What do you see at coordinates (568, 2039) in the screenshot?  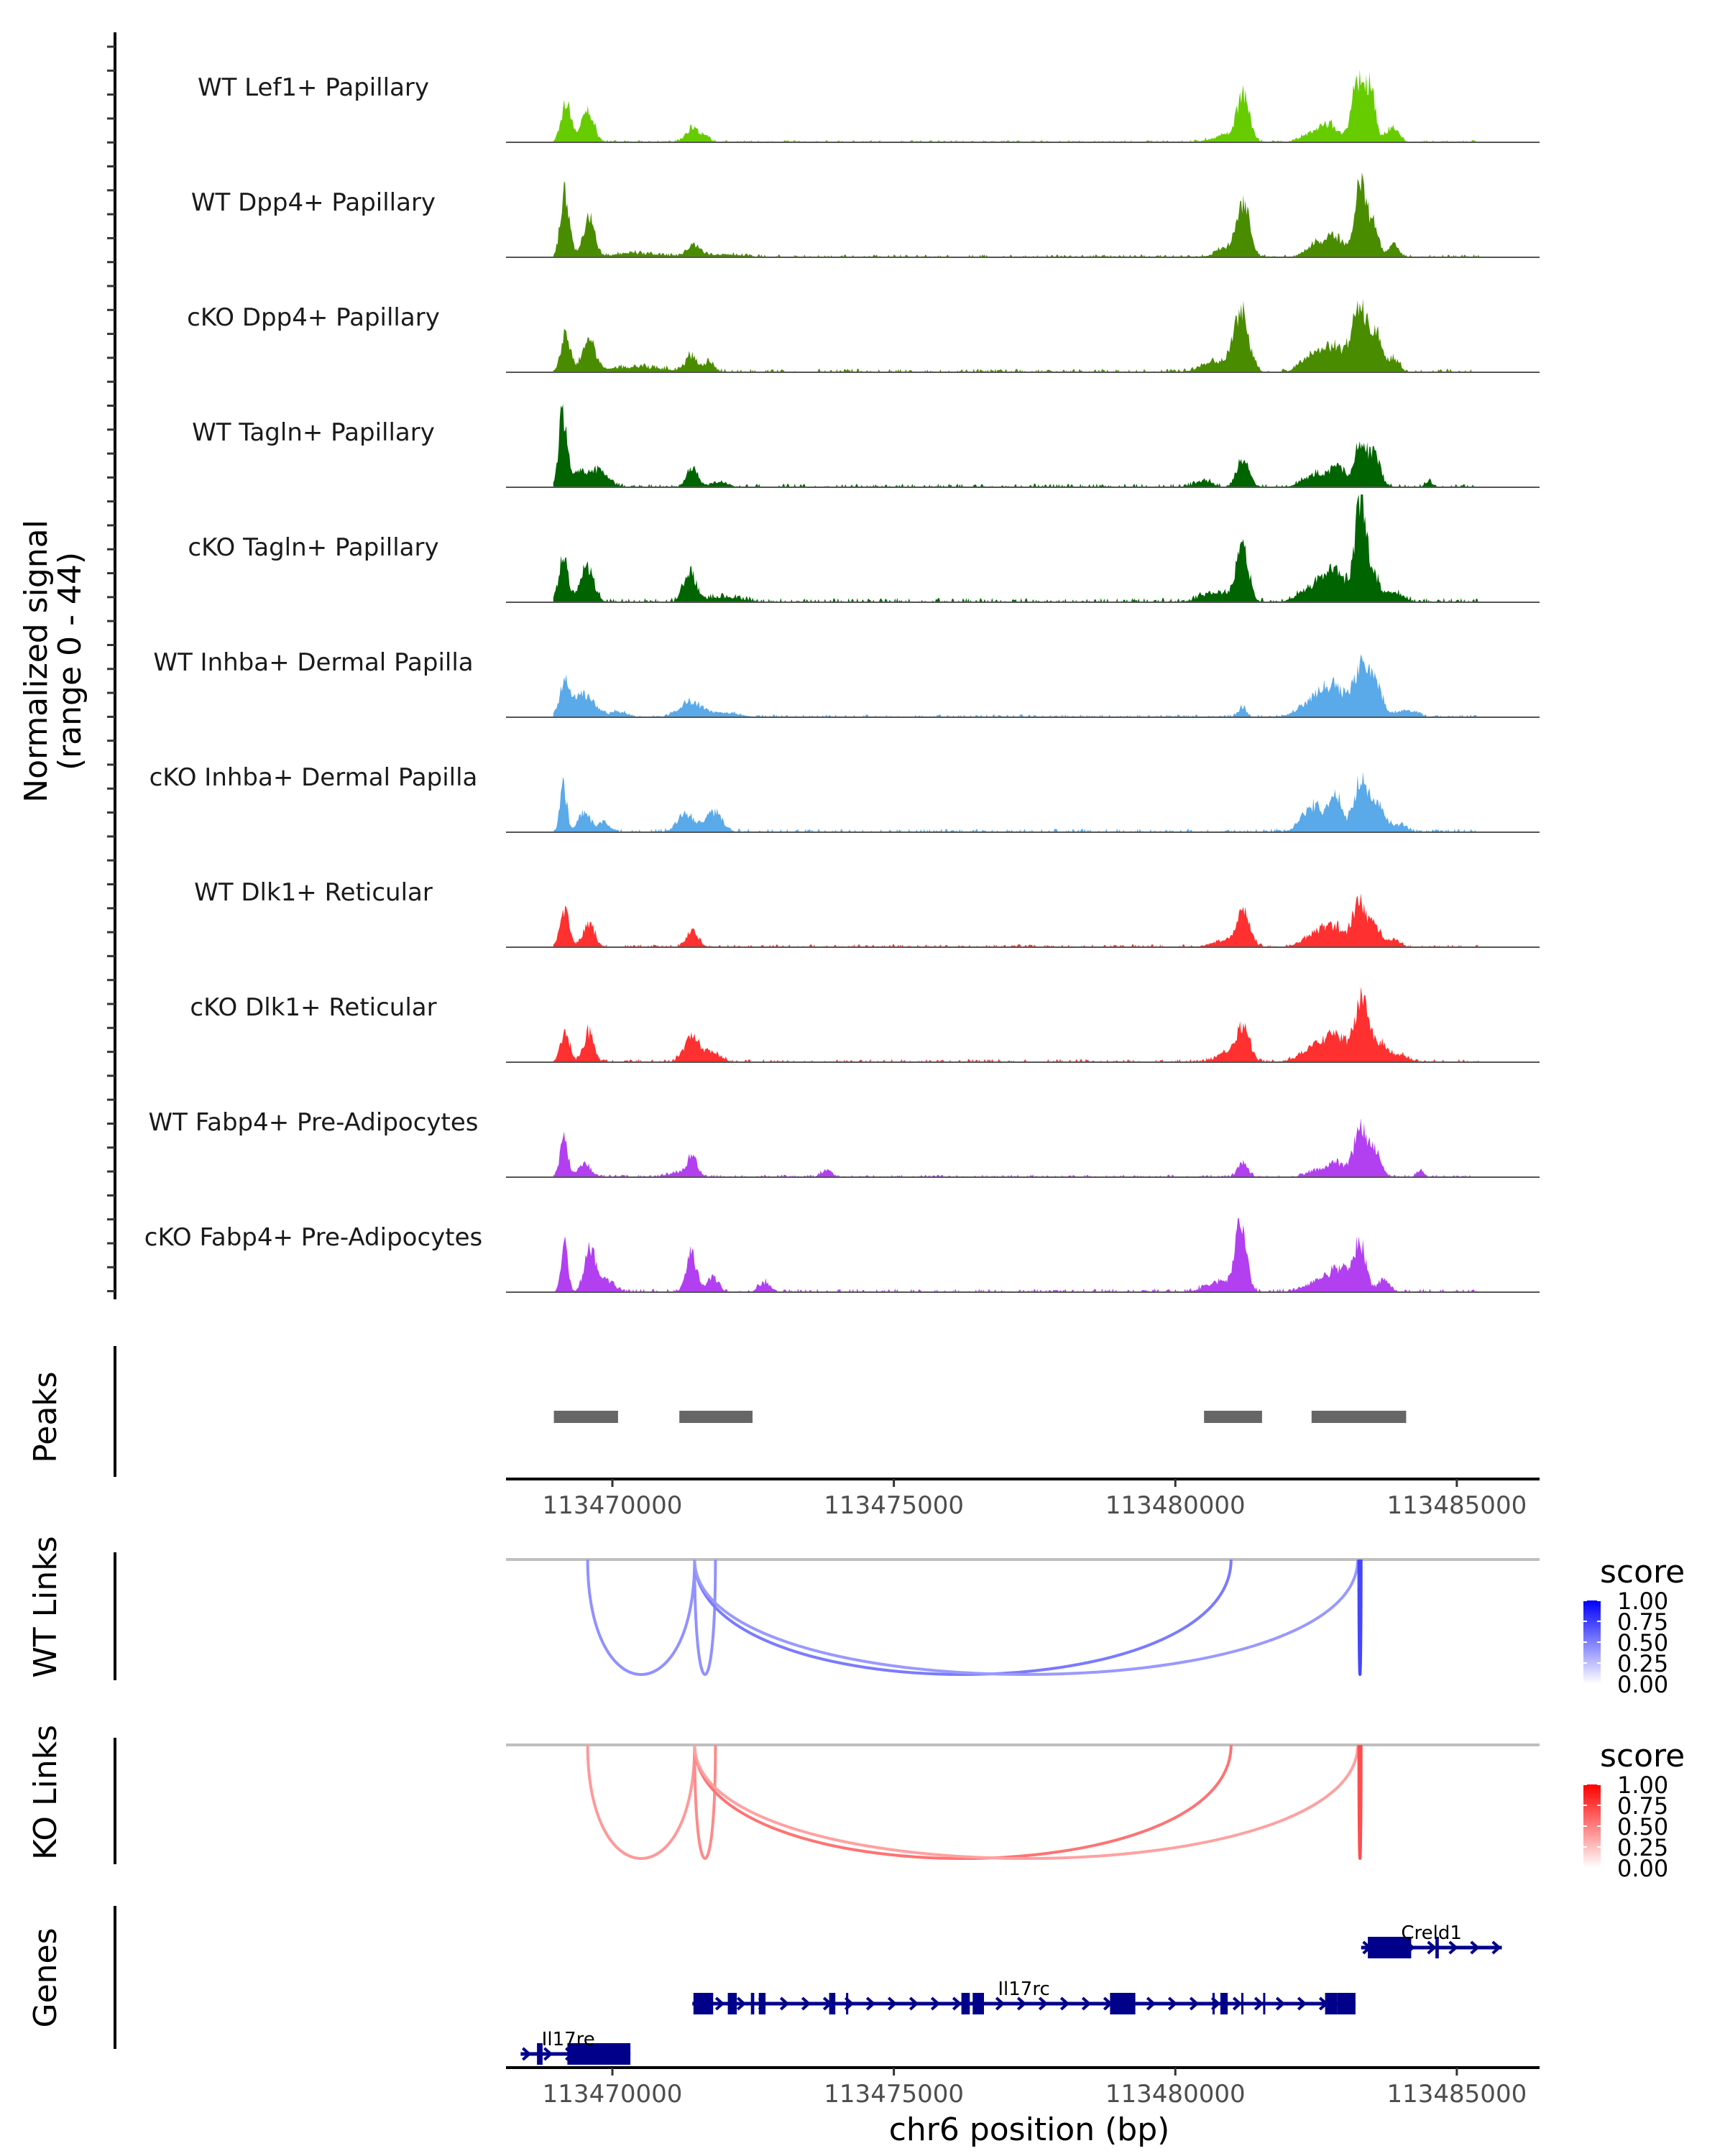 I see `gene-name-label: Il17re` at bounding box center [568, 2039].